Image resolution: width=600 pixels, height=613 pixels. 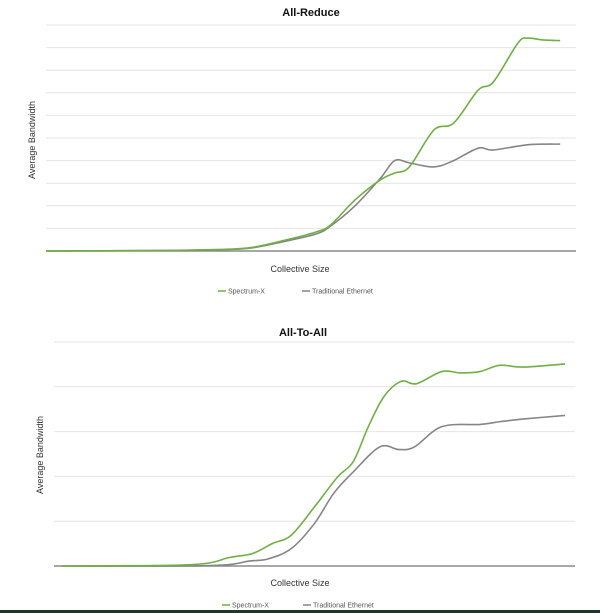 What do you see at coordinates (310, 13) in the screenshot?
I see `chart-title: All-Reduce` at bounding box center [310, 13].